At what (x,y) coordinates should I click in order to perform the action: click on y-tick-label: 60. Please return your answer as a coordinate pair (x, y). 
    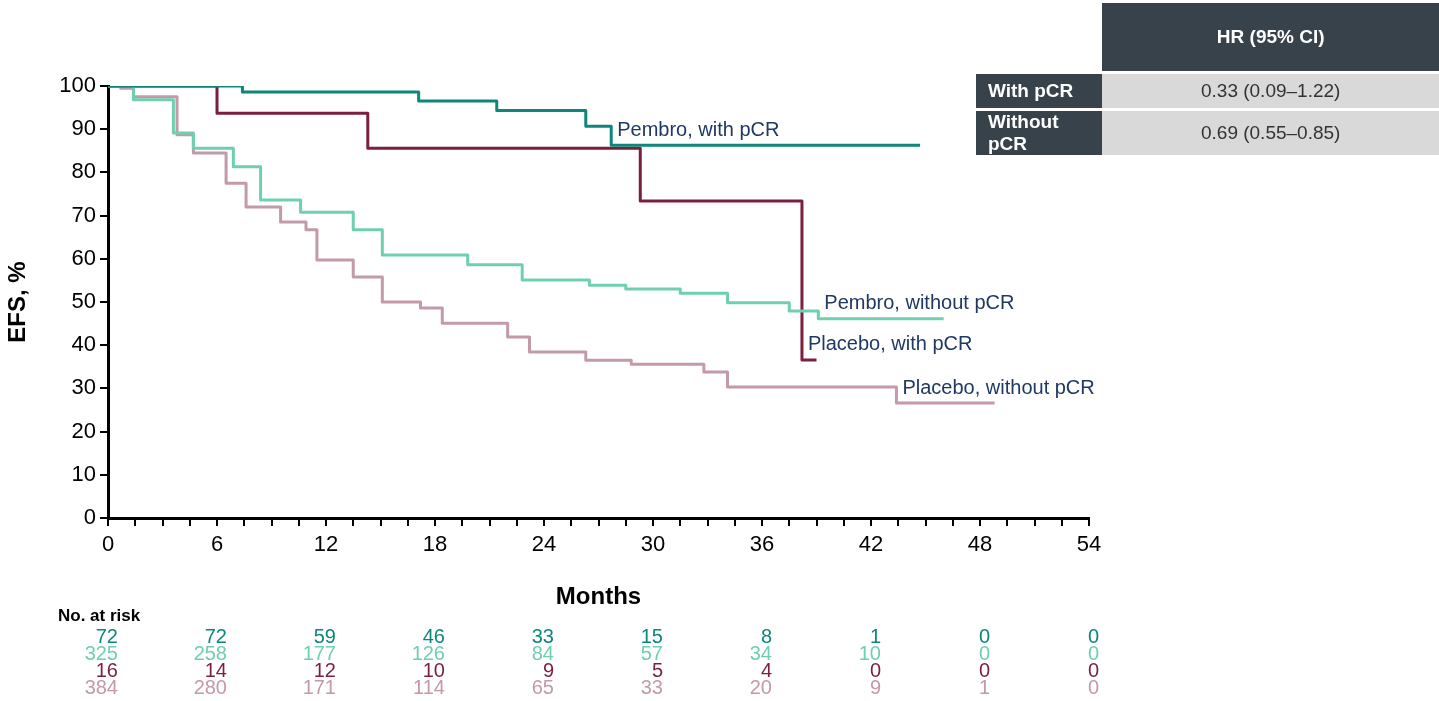
    Looking at the image, I should click on (83, 257).